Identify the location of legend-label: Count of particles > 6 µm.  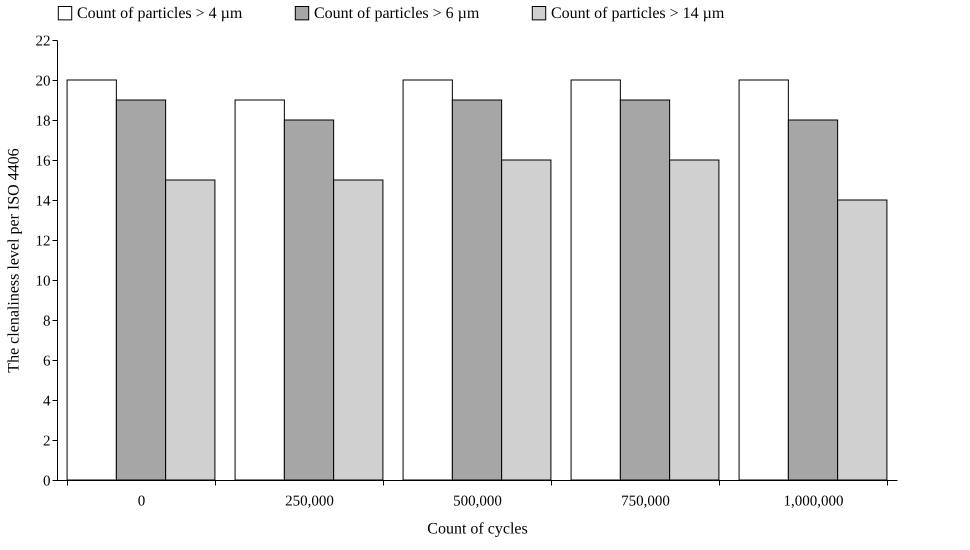
(397, 13).